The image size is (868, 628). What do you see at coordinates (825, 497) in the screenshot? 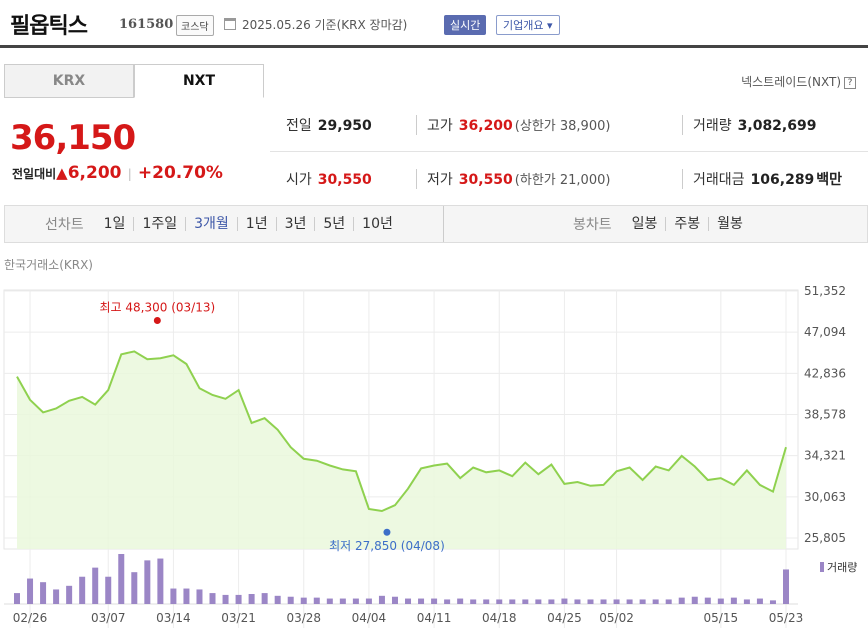
I see `y-tick-label: 30,063` at bounding box center [825, 497].